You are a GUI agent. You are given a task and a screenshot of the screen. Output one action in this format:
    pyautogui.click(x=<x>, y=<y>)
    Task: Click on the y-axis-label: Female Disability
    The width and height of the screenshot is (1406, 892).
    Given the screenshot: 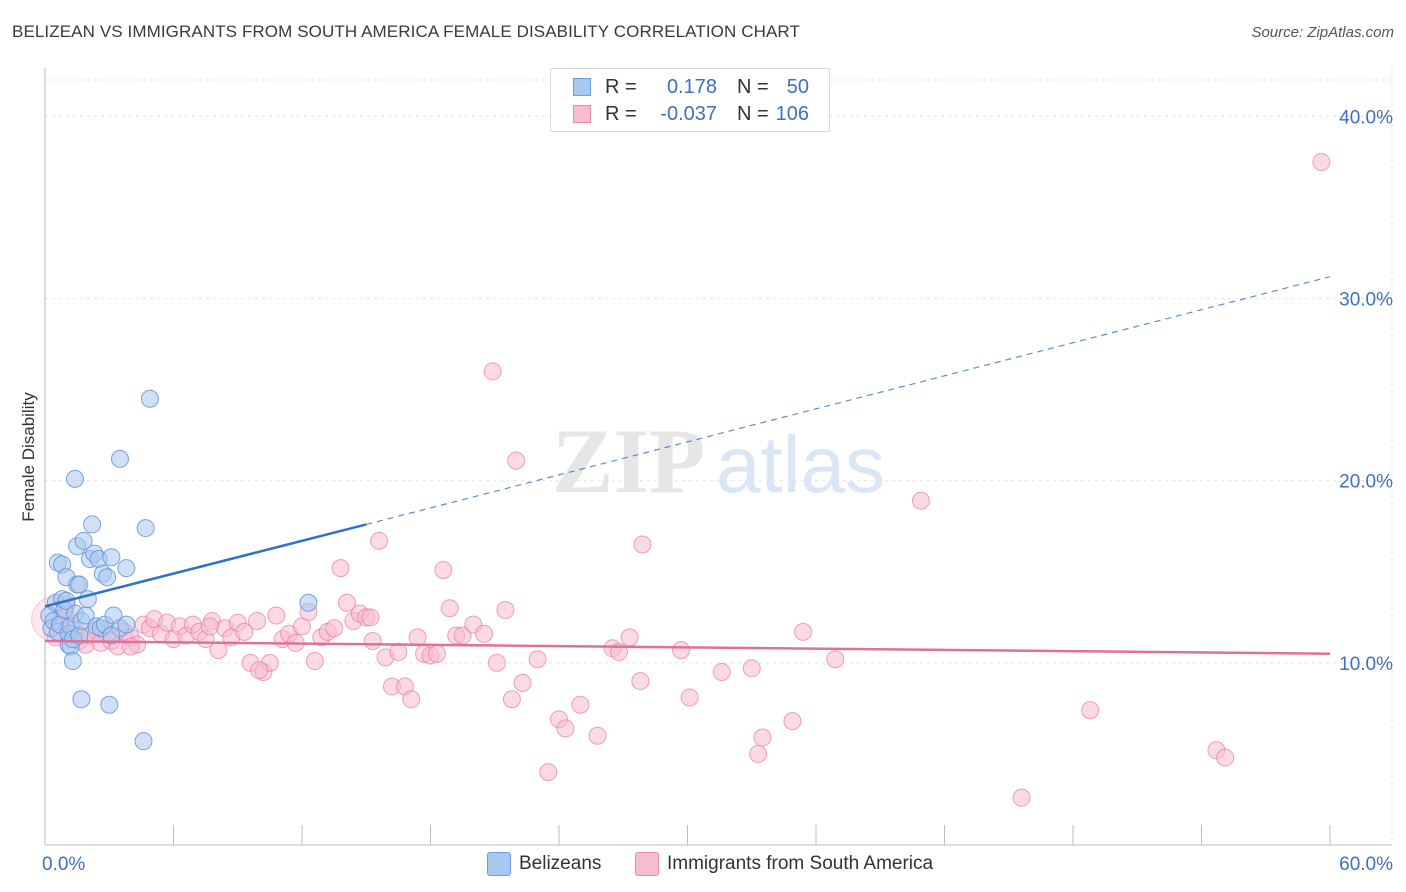 What is the action you would take?
    pyautogui.click(x=28, y=457)
    